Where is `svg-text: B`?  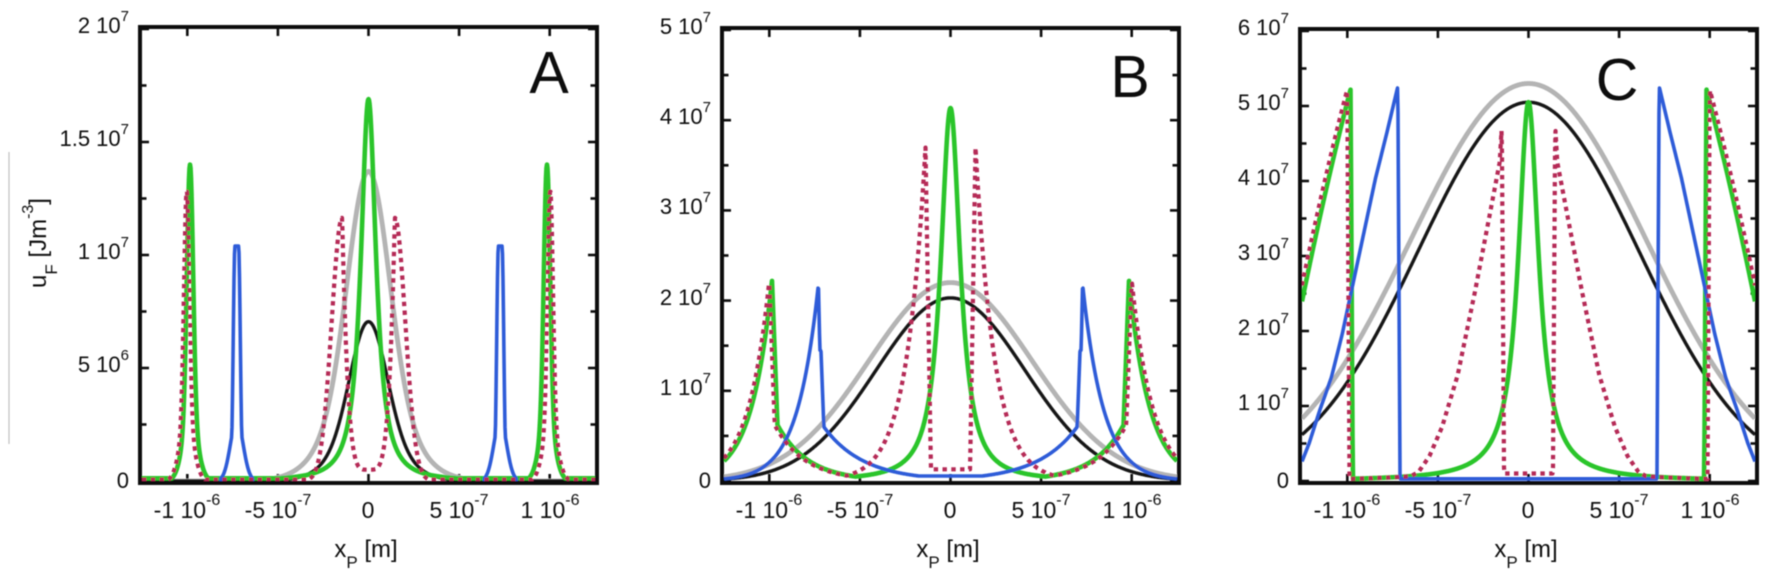 svg-text: B is located at coordinates (1129, 77).